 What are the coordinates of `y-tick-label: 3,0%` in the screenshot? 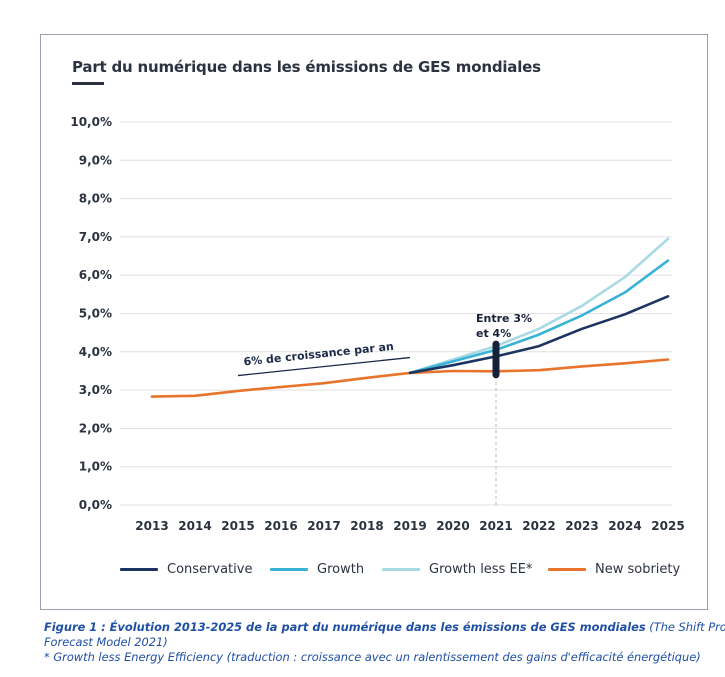 It's located at (95, 390).